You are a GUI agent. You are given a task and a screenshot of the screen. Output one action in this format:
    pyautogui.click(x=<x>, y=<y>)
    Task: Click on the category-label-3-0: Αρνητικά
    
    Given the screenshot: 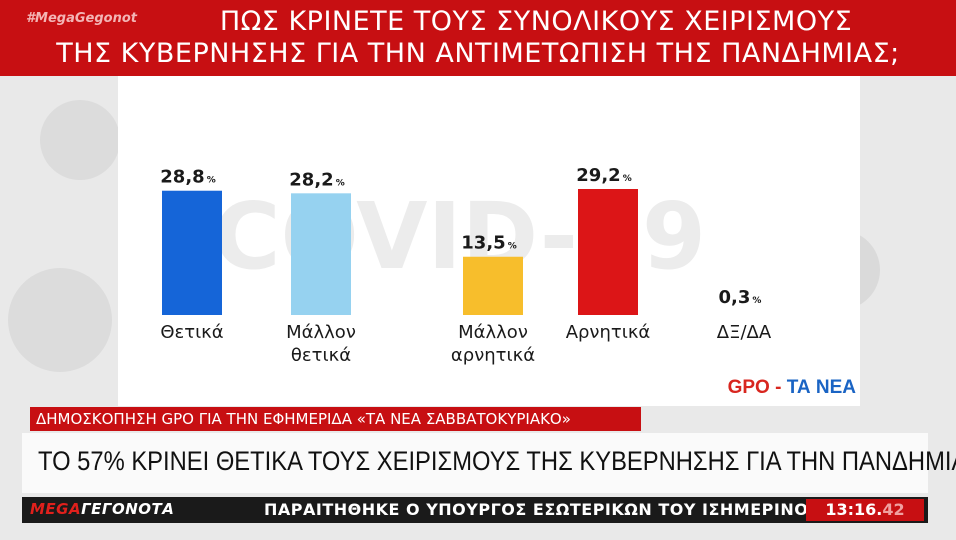 What is the action you would take?
    pyautogui.click(x=608, y=332)
    